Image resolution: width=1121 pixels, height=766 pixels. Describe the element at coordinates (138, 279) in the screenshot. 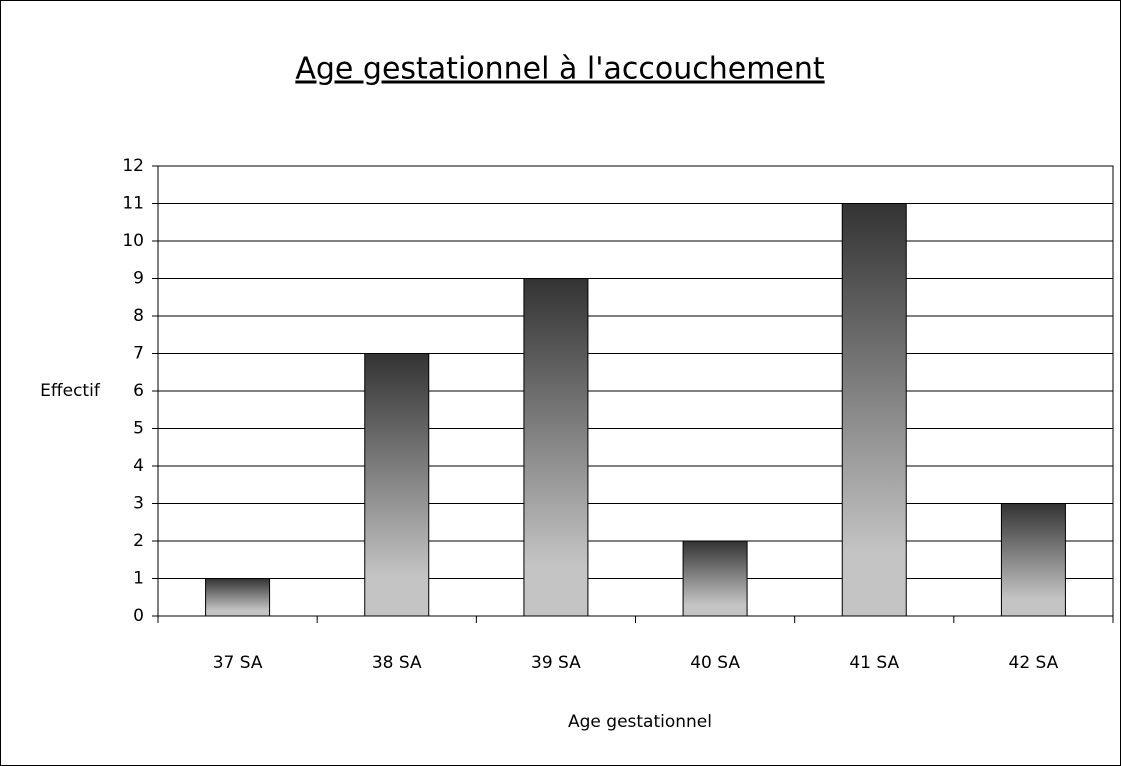

I see `y-tick-label: 9` at that location.